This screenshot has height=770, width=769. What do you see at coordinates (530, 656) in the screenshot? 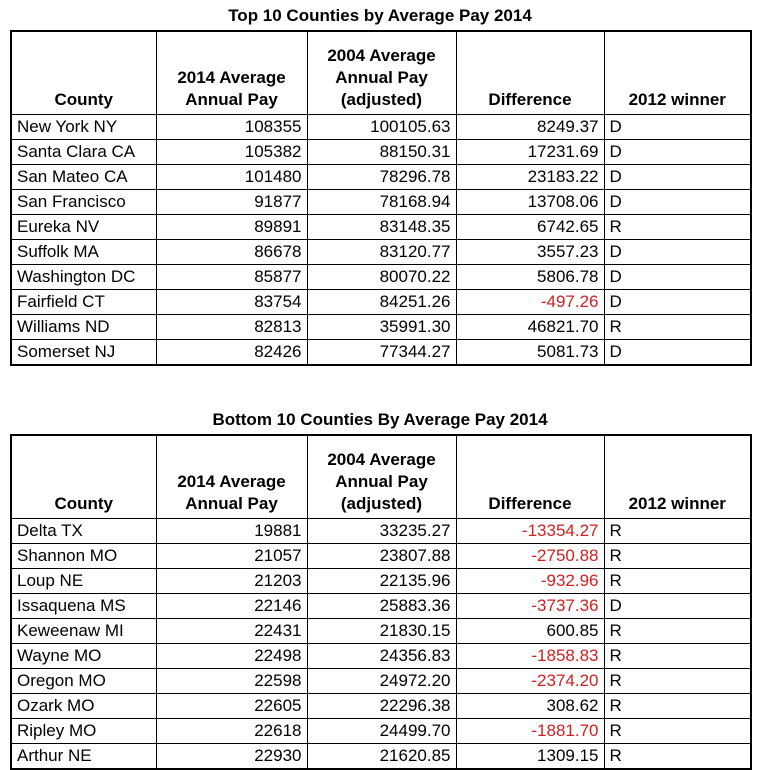
I see `difference-cell: -1858.83` at bounding box center [530, 656].